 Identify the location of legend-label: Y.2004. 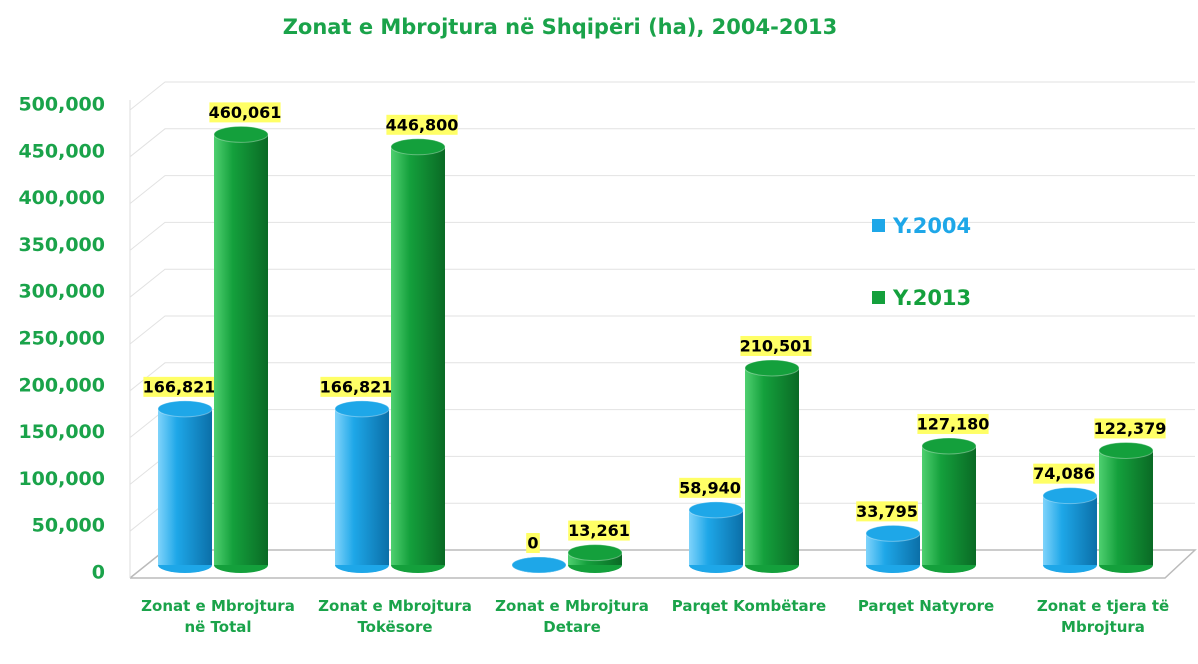
(931, 226).